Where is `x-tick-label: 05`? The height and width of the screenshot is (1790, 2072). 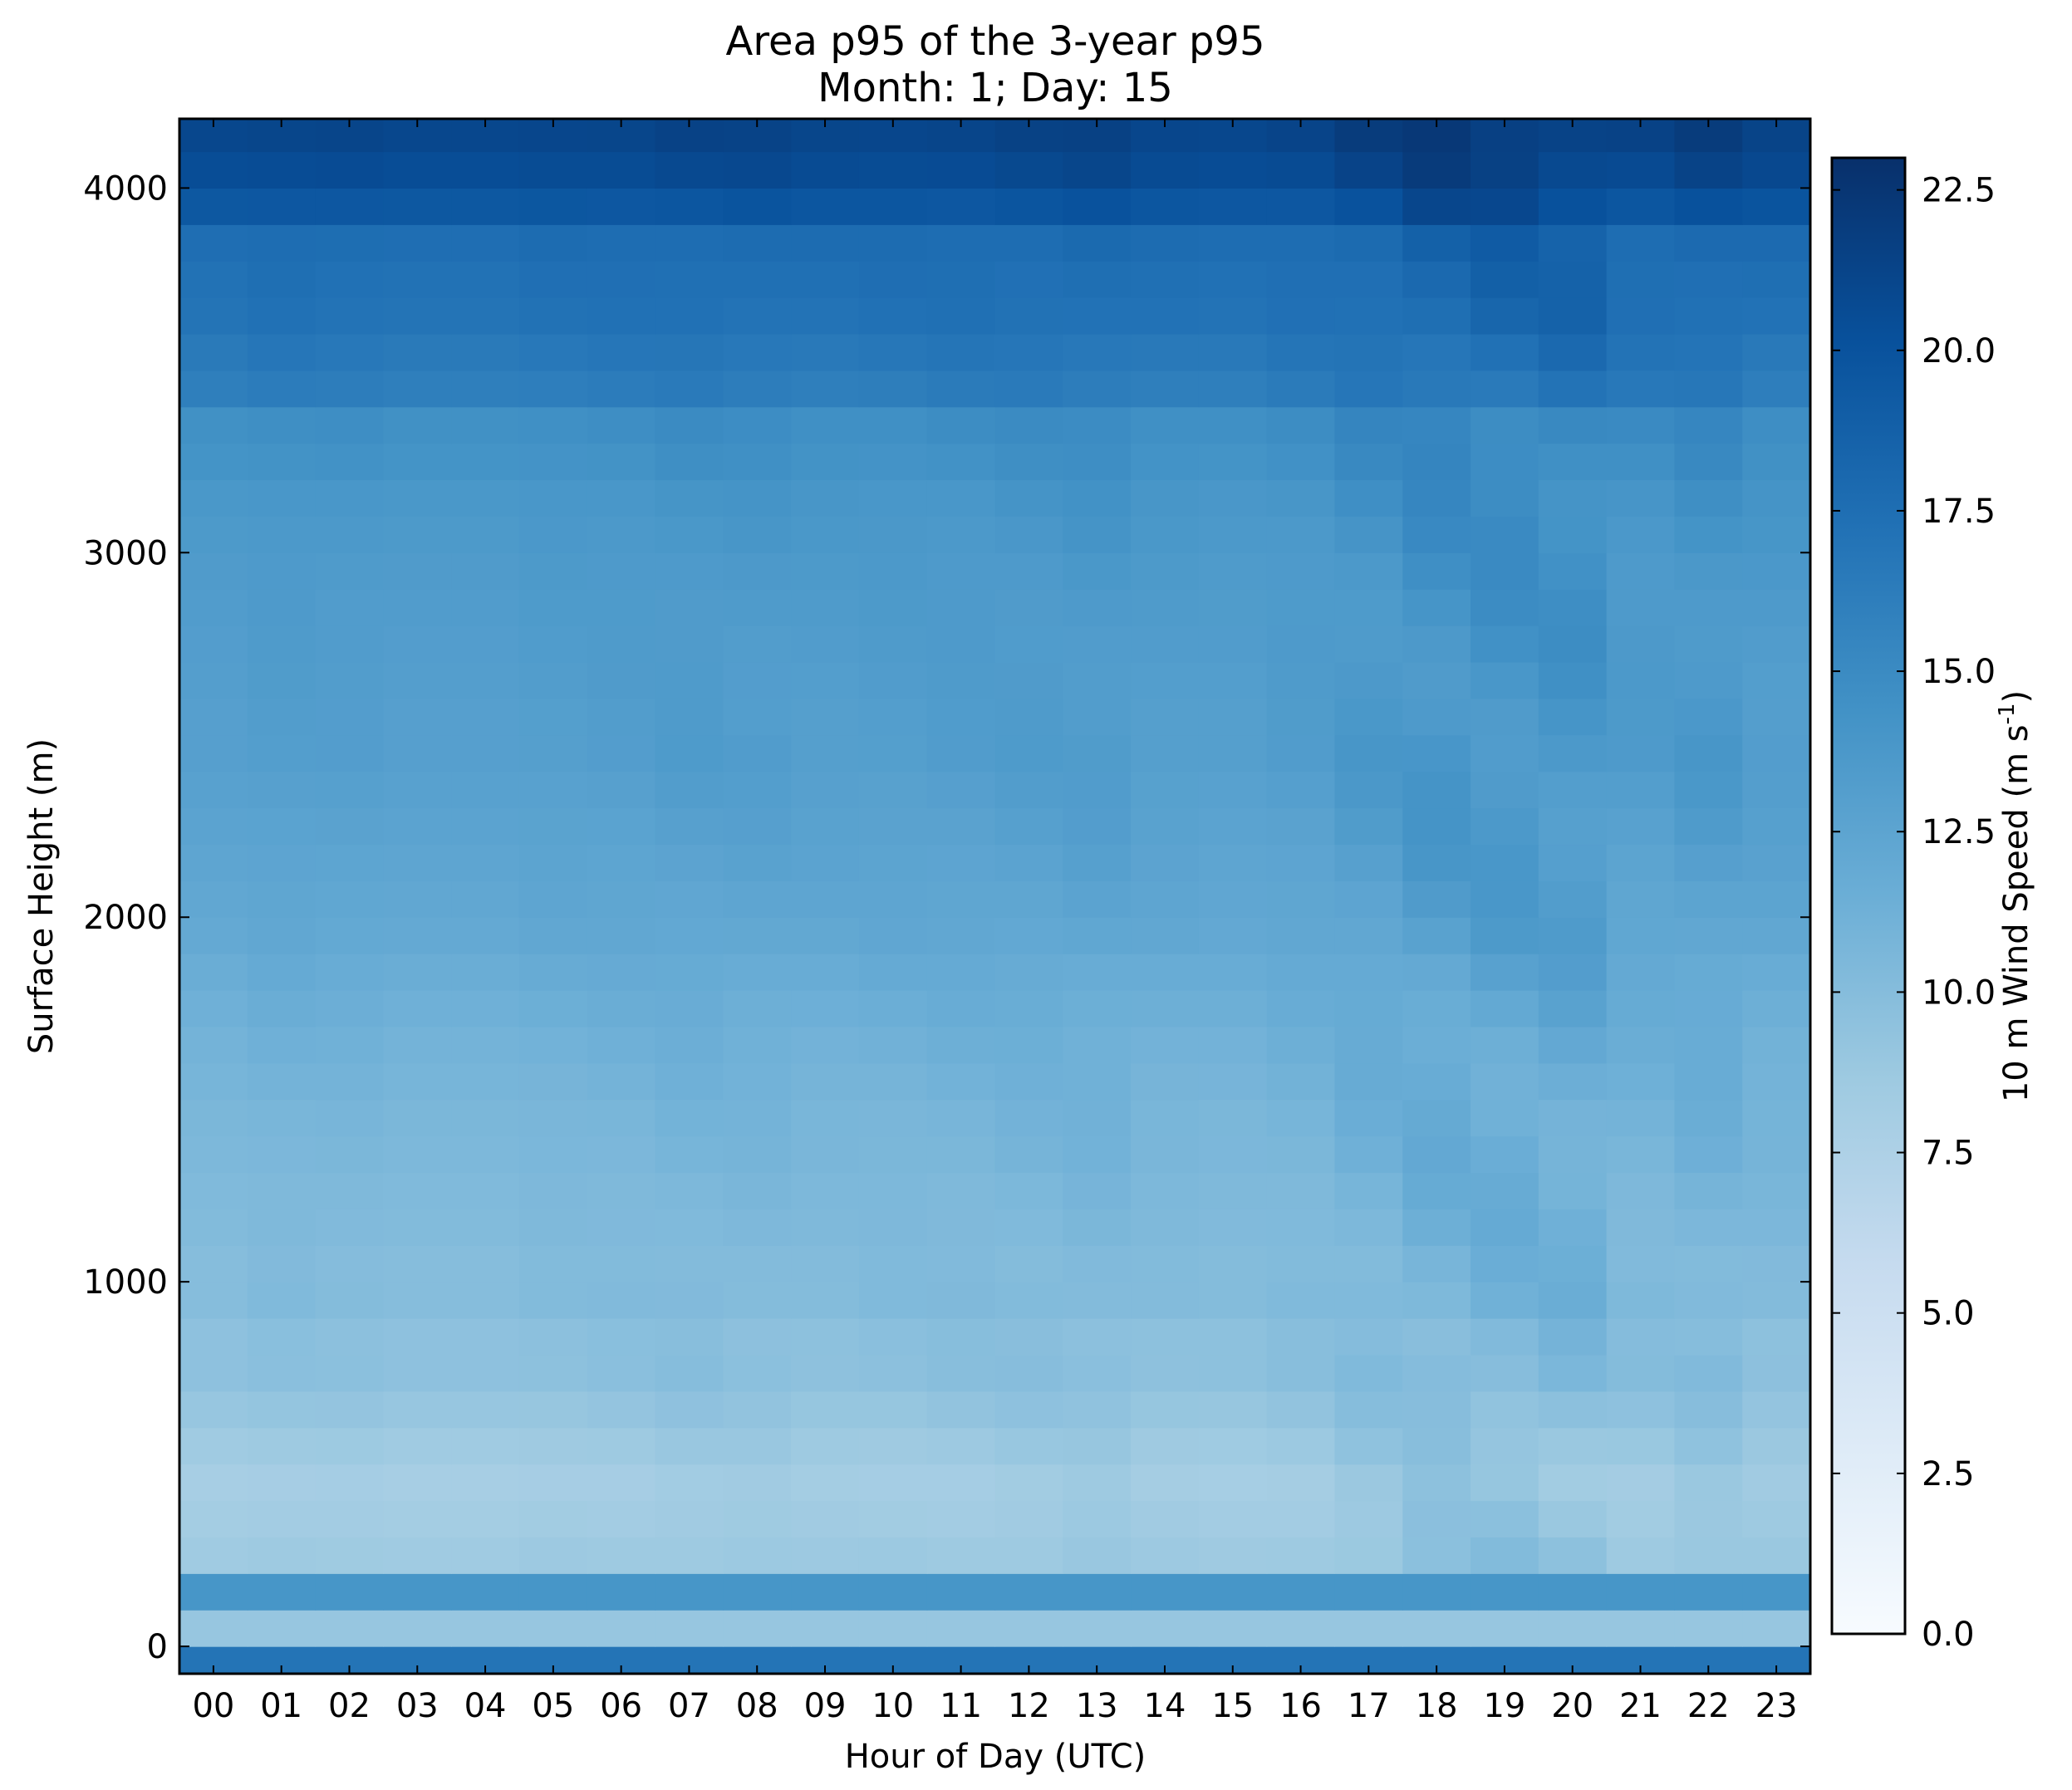
x-tick-label: 05 is located at coordinates (553, 1706).